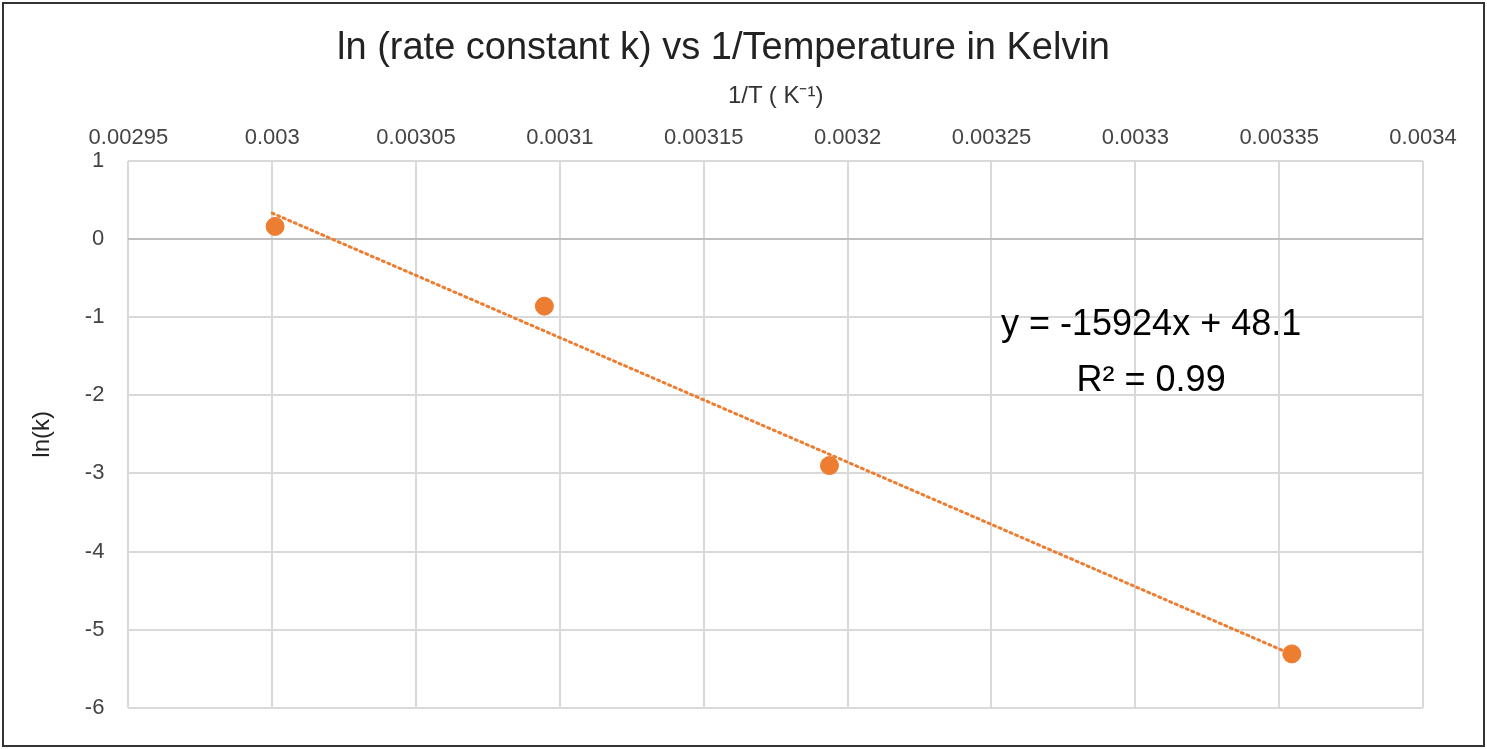  I want to click on x-tick-label: 0.0034, so click(1423, 136).